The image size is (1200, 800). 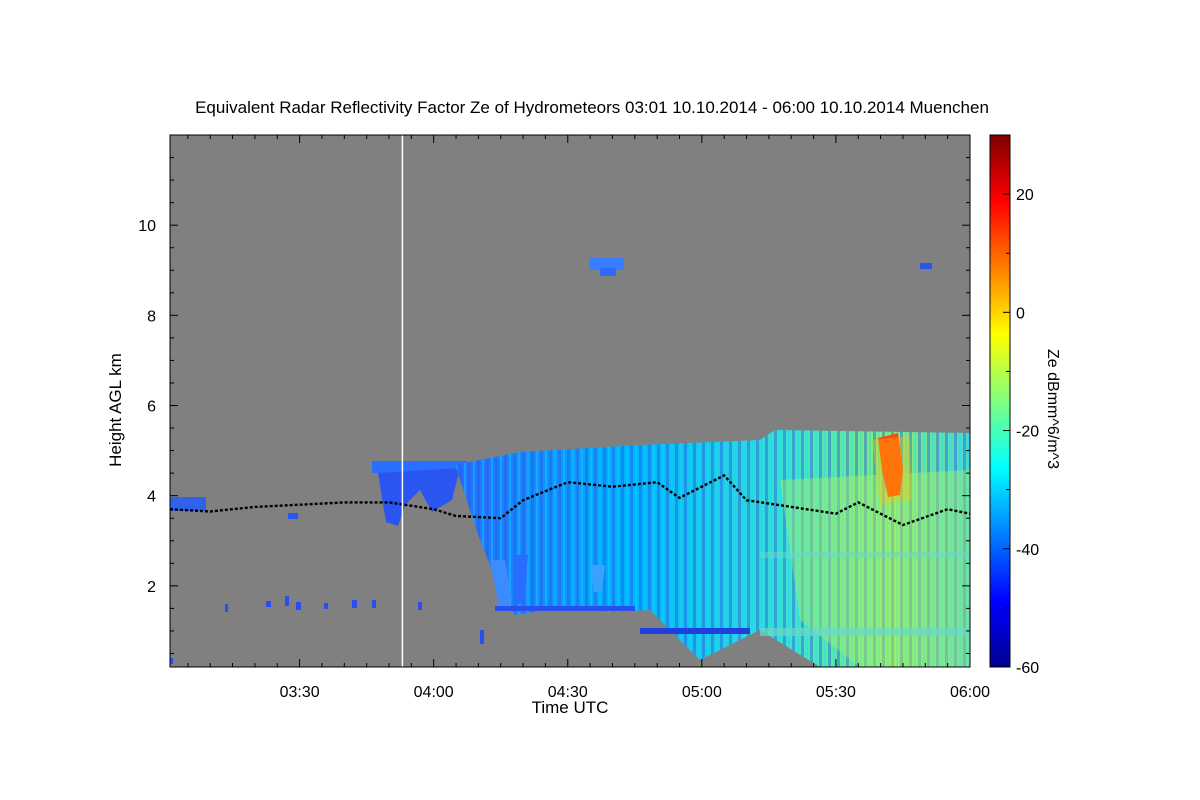 I want to click on colorbar-label: Ze dBmm^6/m^3, so click(x=1052, y=409).